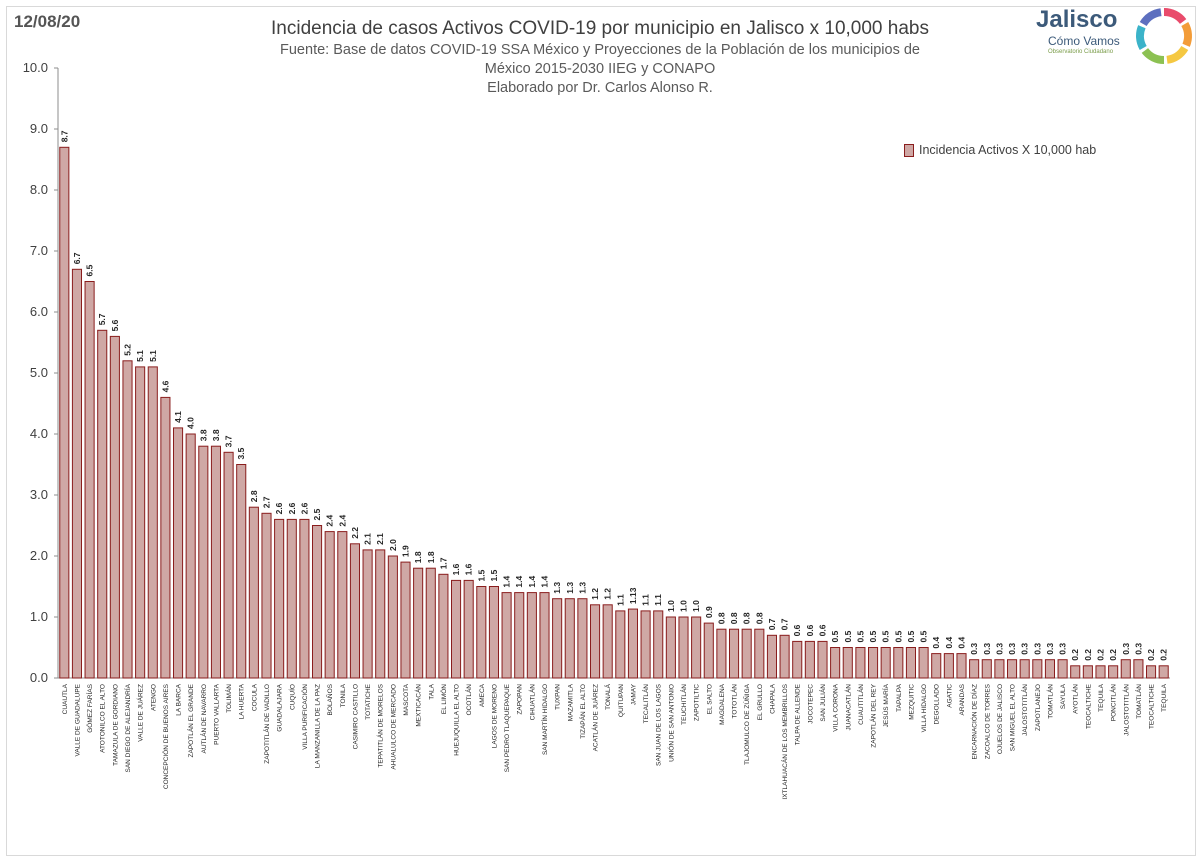 The image size is (1200, 860). Describe the element at coordinates (39, 555) in the screenshot. I see `y-tick-label: 2.0` at that location.